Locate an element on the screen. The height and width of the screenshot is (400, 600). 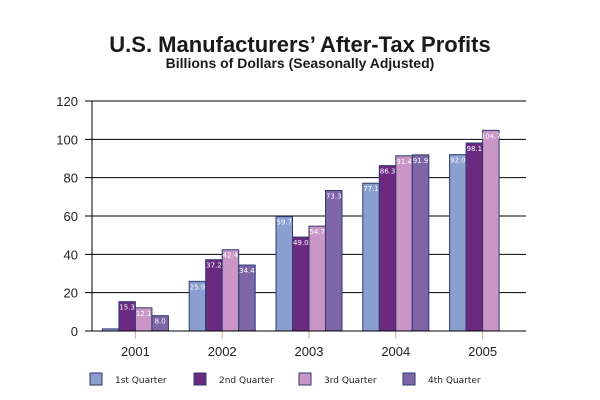
data-label: 34.4 is located at coordinates (247, 271).